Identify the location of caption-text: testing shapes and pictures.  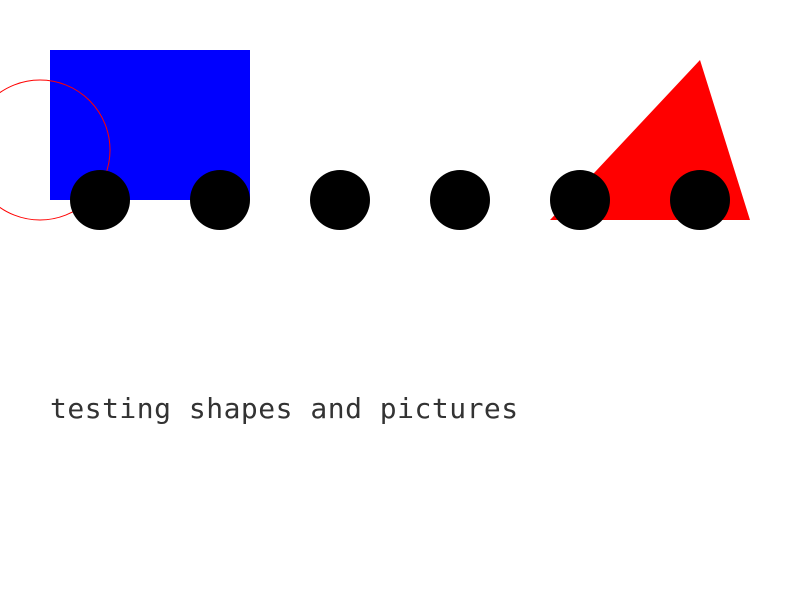
(284, 408).